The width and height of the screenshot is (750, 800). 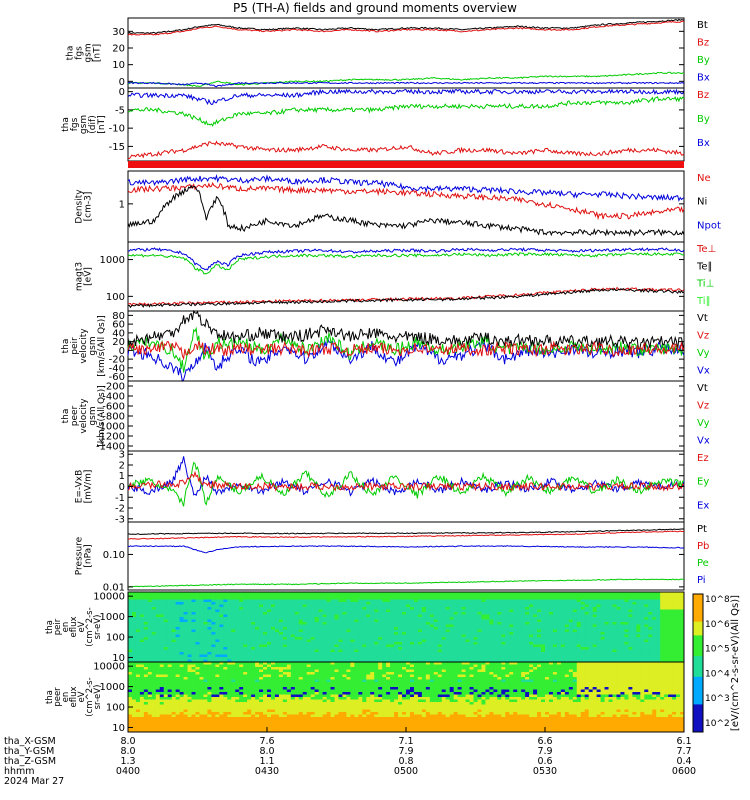 I want to click on ylabel-line: velocity, so click(x=84, y=346).